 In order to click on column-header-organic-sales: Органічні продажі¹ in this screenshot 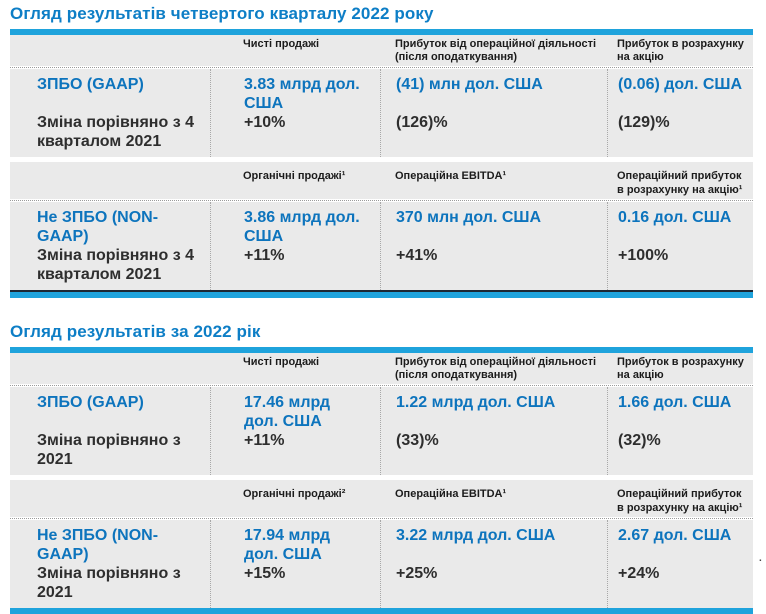, I will do `click(294, 176)`.